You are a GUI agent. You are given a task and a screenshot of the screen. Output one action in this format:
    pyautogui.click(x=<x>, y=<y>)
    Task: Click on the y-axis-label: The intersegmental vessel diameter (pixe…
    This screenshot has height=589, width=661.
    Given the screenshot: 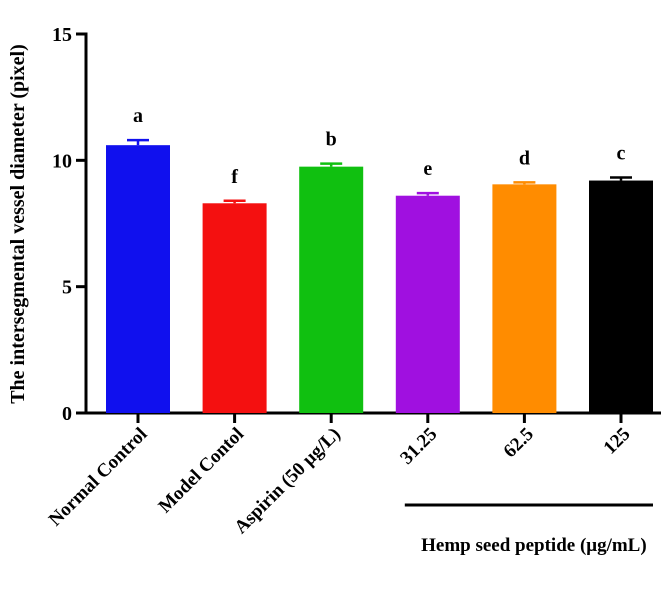 What is the action you would take?
    pyautogui.click(x=18, y=224)
    